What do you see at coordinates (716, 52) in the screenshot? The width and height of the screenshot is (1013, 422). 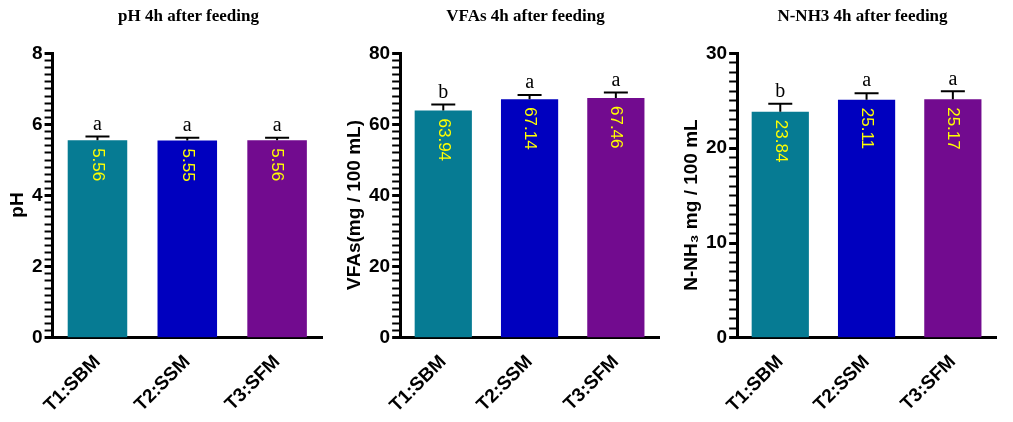 I see `y-tick-label: 30` at bounding box center [716, 52].